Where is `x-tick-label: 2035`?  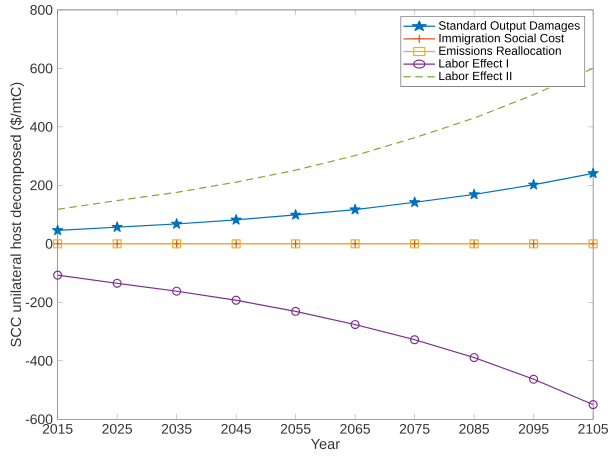
x-tick-label: 2035 is located at coordinates (177, 429).